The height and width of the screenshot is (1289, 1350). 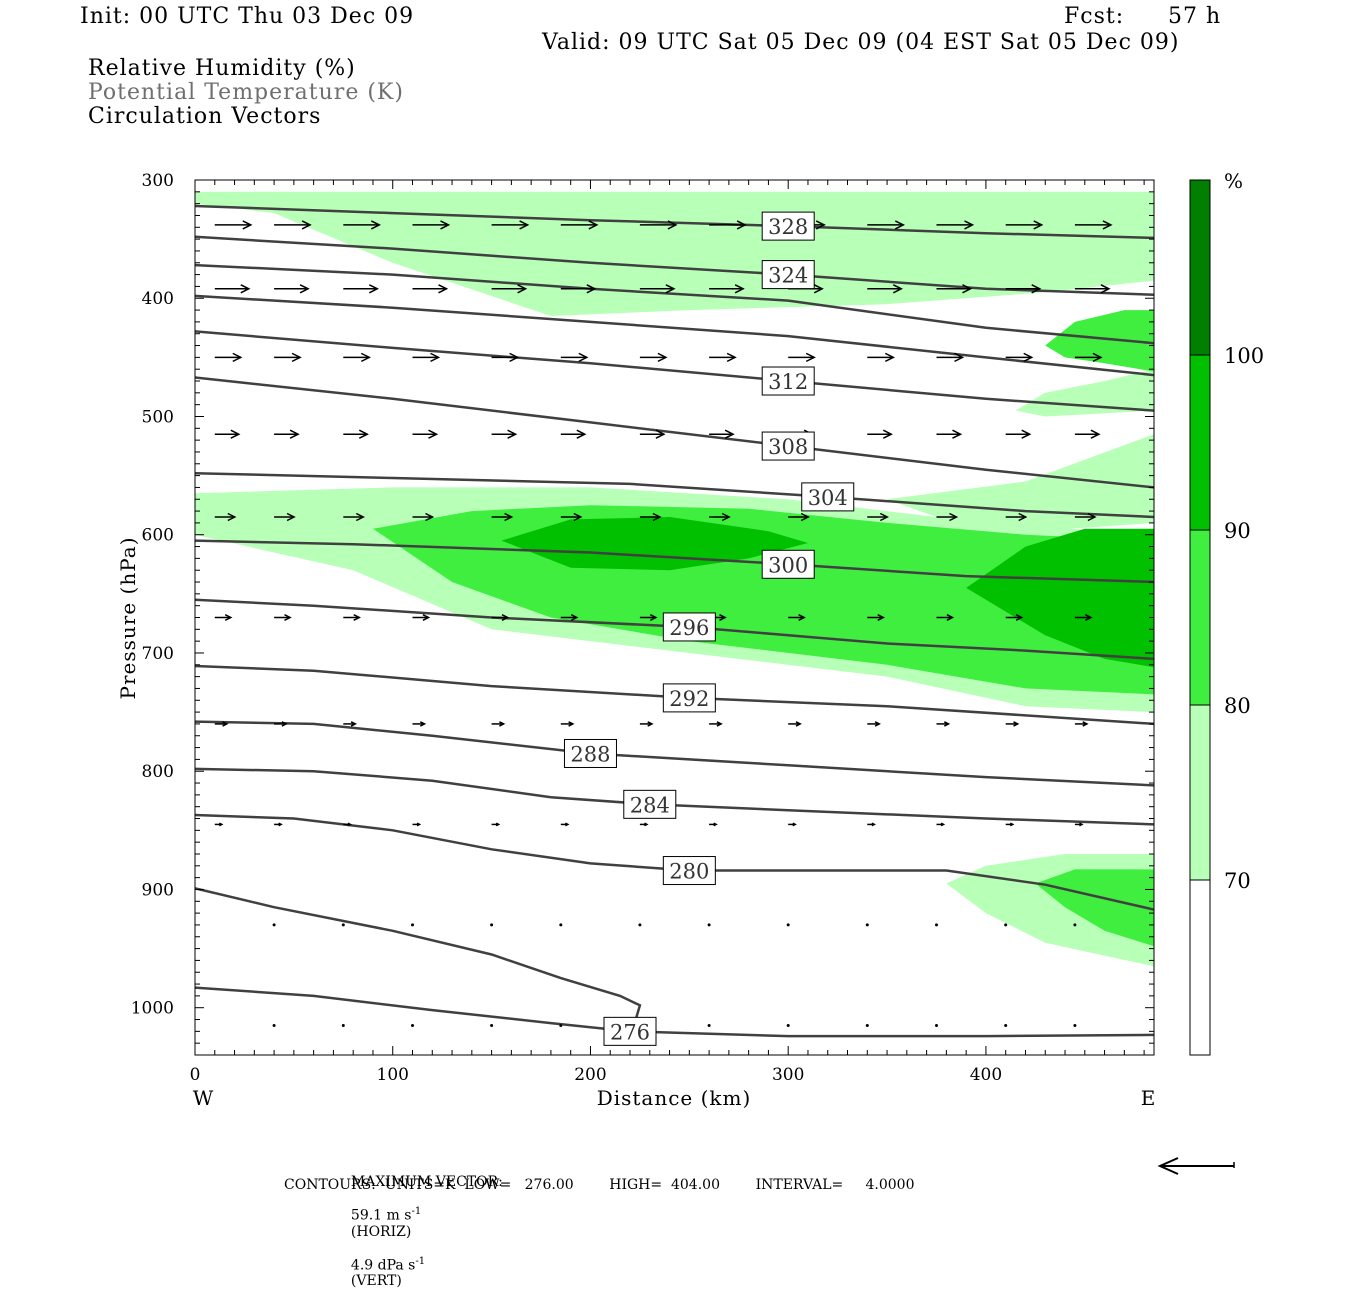 What do you see at coordinates (650, 804) in the screenshot?
I see `contour-label-284: 284` at bounding box center [650, 804].